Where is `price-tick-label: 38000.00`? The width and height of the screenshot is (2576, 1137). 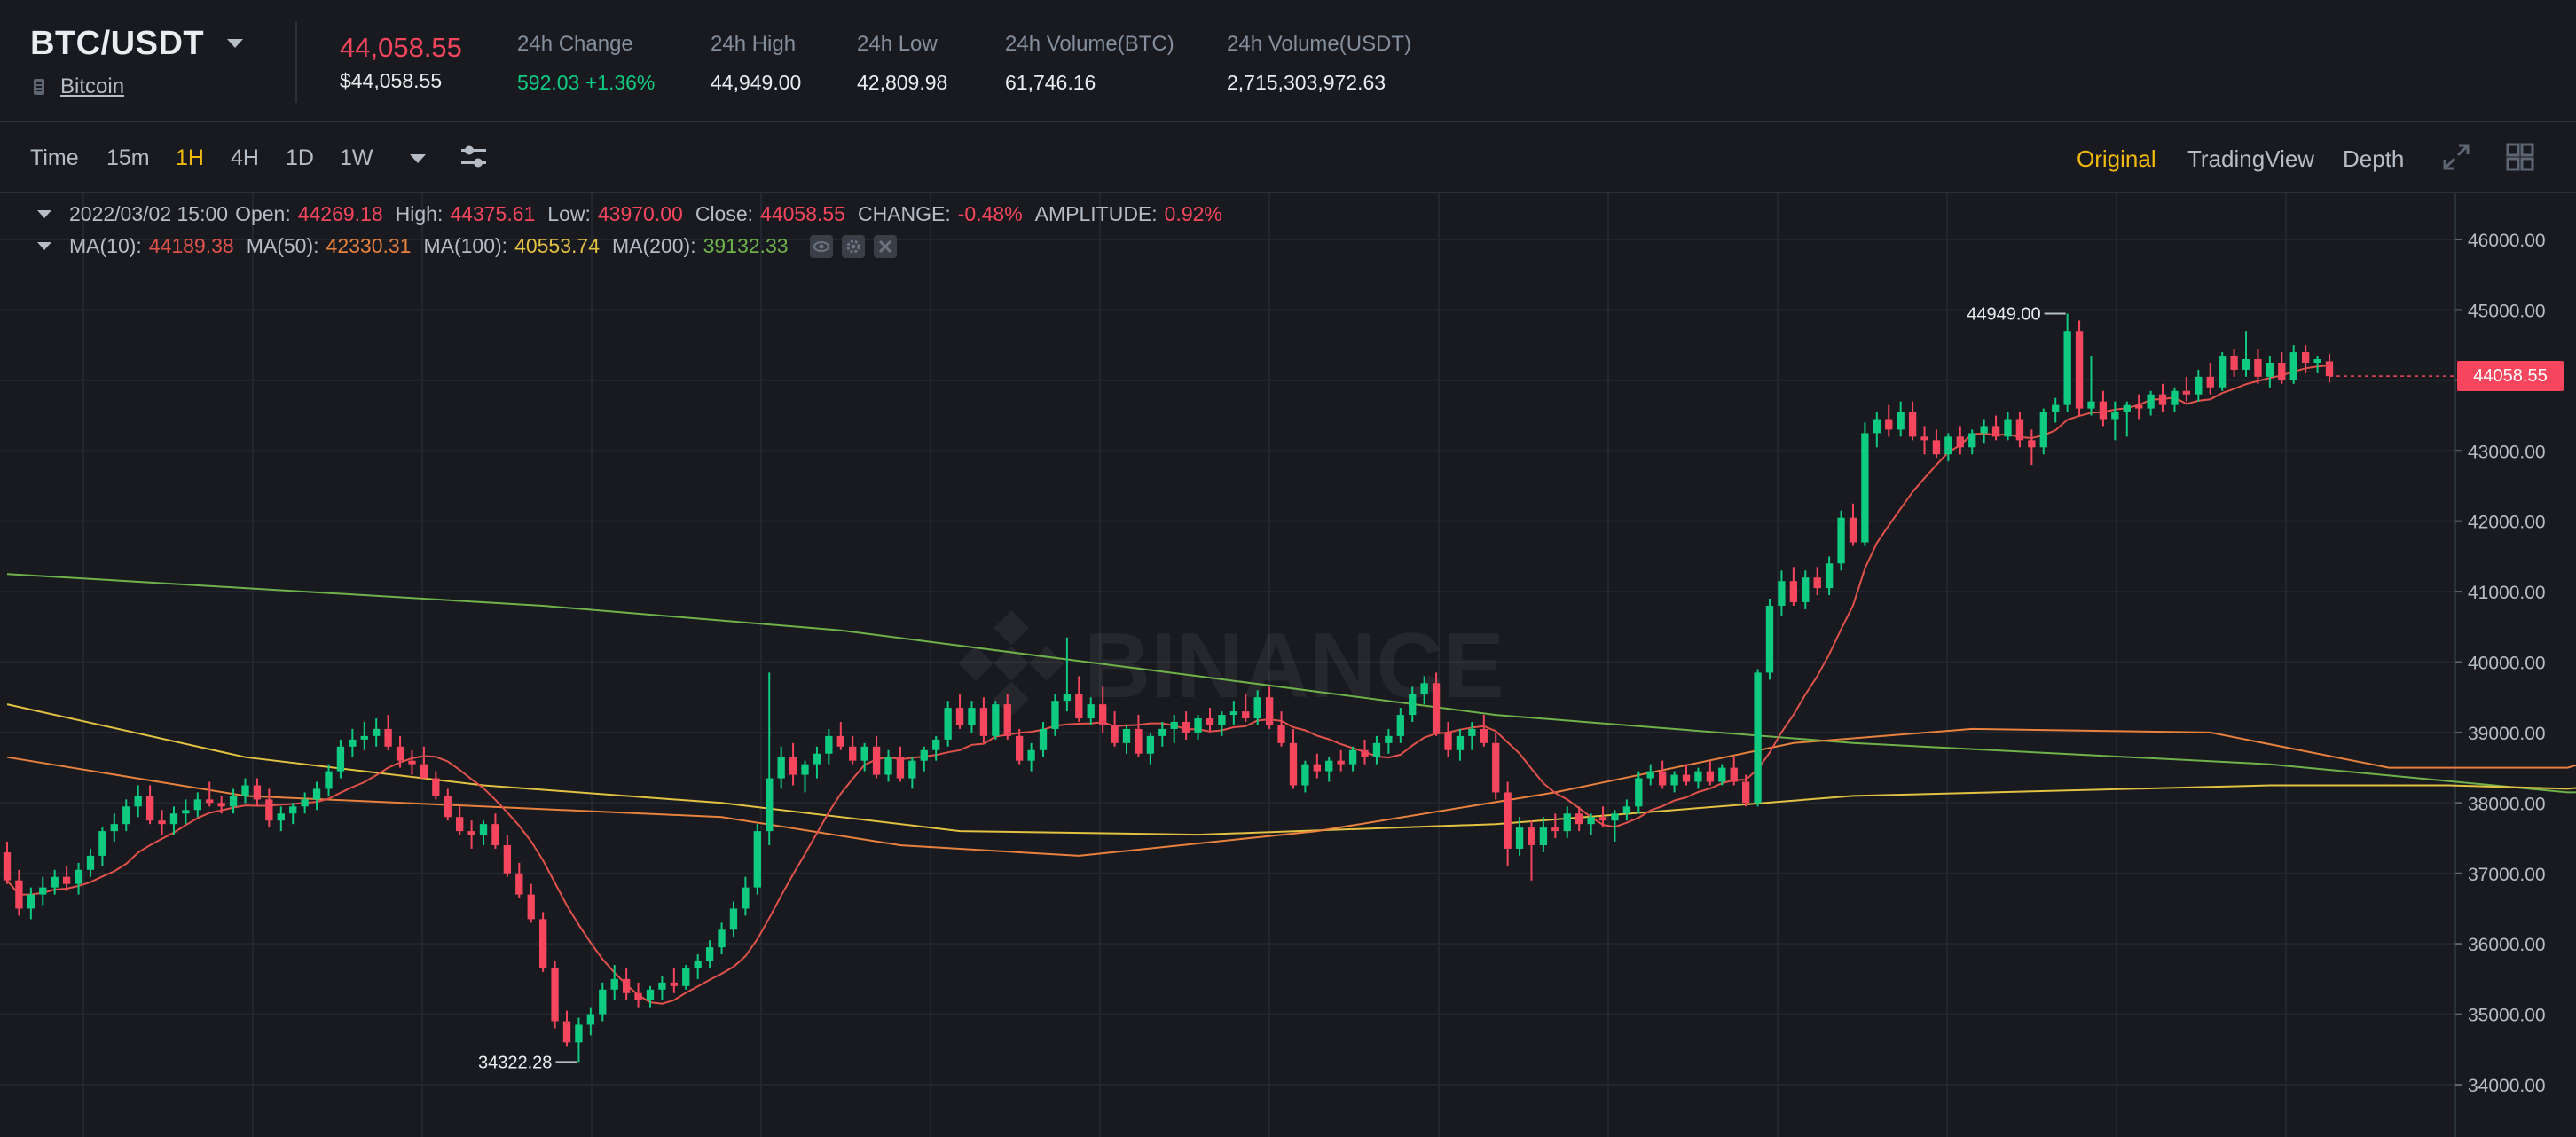 price-tick-label: 38000.00 is located at coordinates (2507, 804).